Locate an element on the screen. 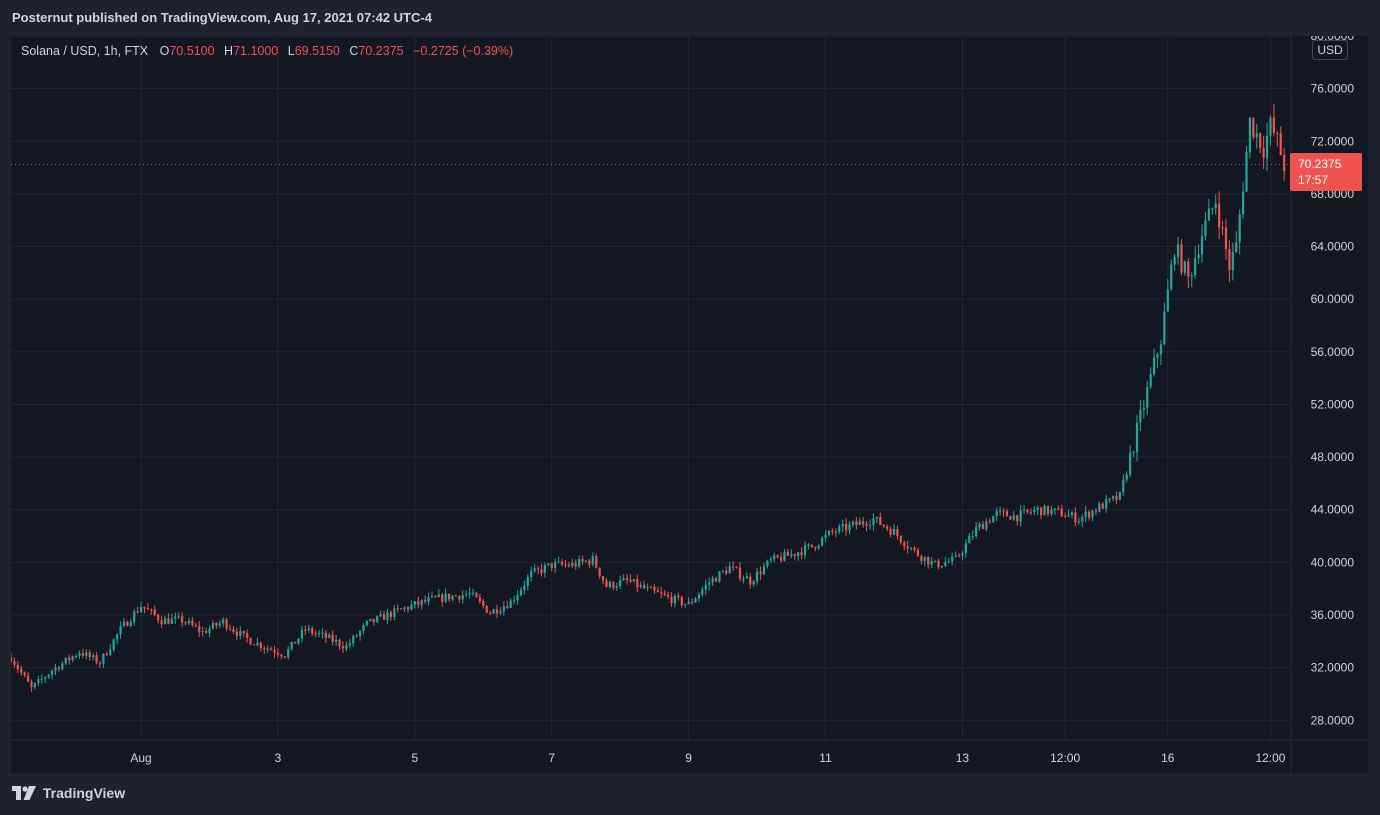 This screenshot has width=1380, height=815. y-tick-label: 72.0000 is located at coordinates (1333, 141).